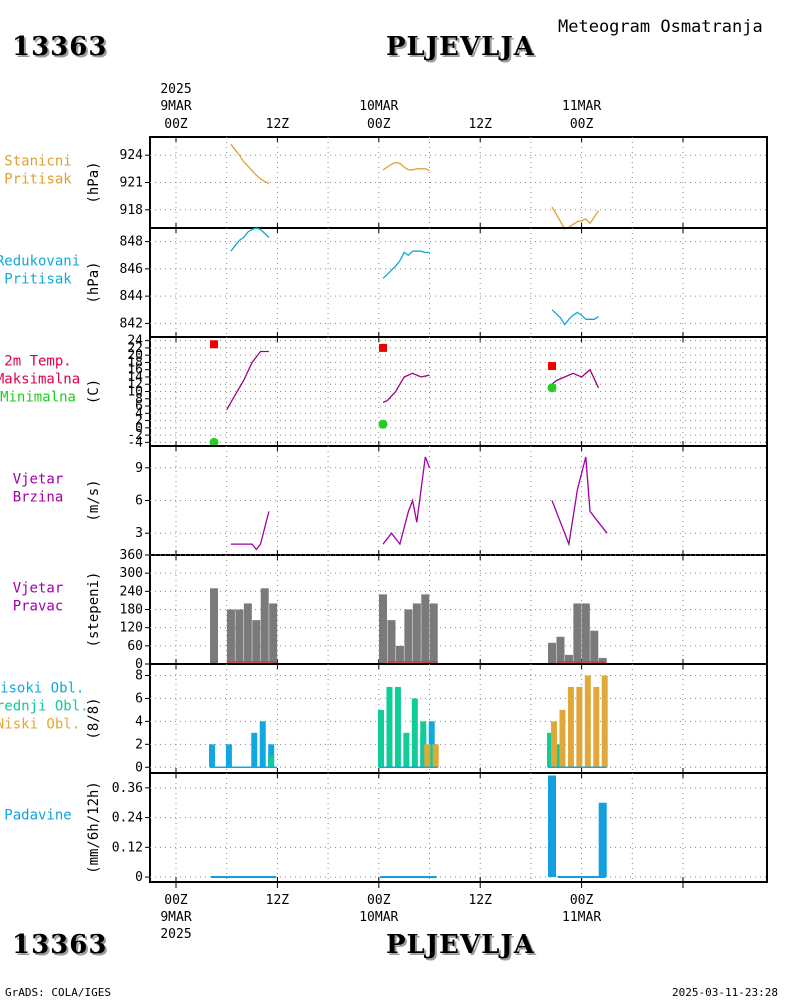  I want to click on y-tick-label: 3, so click(139, 533).